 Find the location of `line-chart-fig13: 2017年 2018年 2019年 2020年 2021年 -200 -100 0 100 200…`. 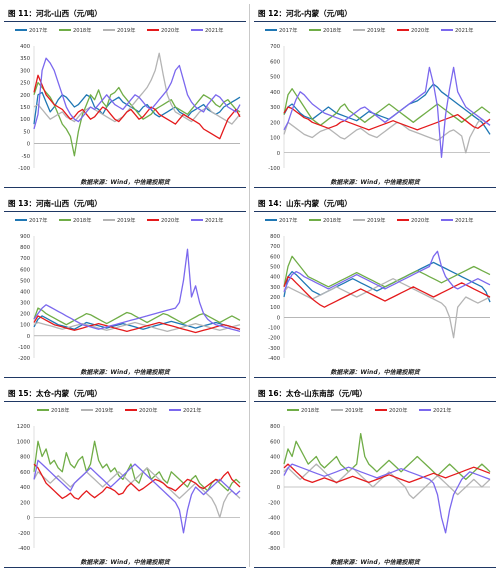

line-chart-fig13: 2017年 2018年 2019年 2020年 2021年 -200 -100 0 100 200… is located at coordinates (128, 289).